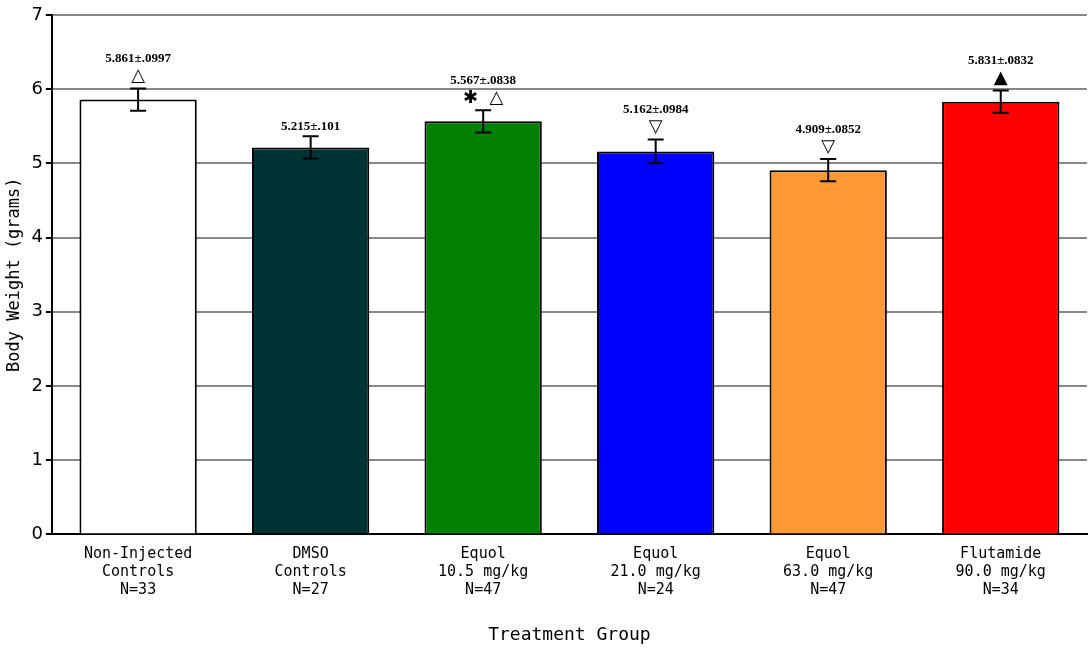 This screenshot has height=650, width=1089. What do you see at coordinates (138, 75) in the screenshot?
I see `annotation: △` at bounding box center [138, 75].